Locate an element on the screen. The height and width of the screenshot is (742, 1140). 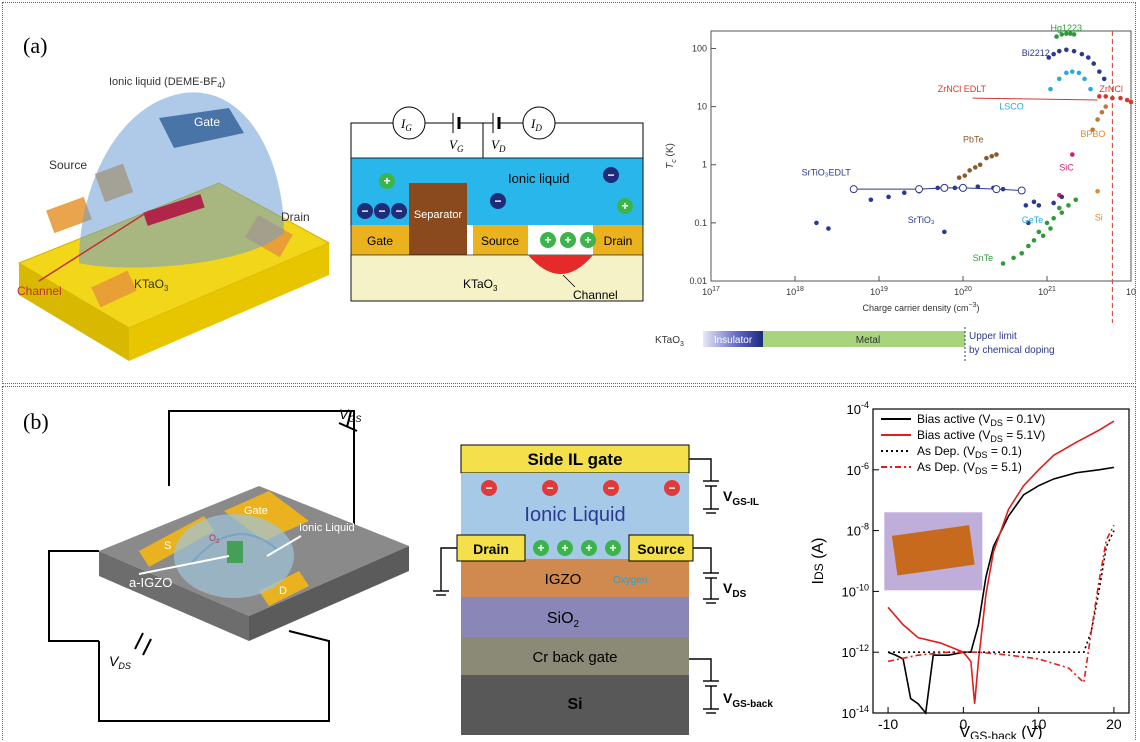
series-label: SiC is located at coordinates (1066, 167).